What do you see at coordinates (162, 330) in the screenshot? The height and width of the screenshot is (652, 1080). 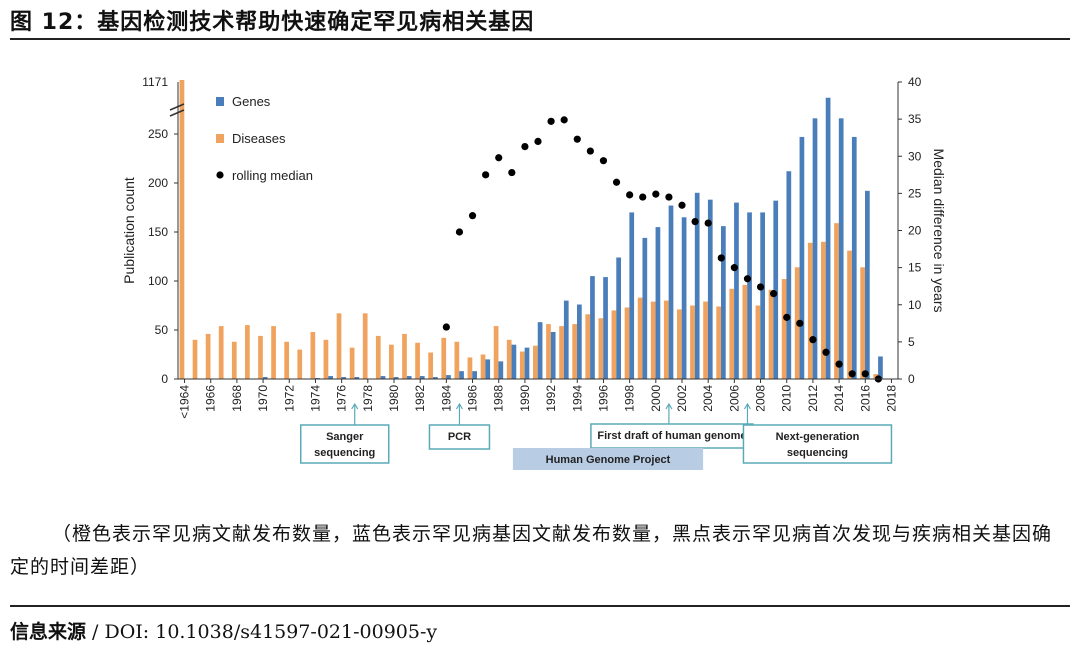 I see `y-tick-label-50: 50` at bounding box center [162, 330].